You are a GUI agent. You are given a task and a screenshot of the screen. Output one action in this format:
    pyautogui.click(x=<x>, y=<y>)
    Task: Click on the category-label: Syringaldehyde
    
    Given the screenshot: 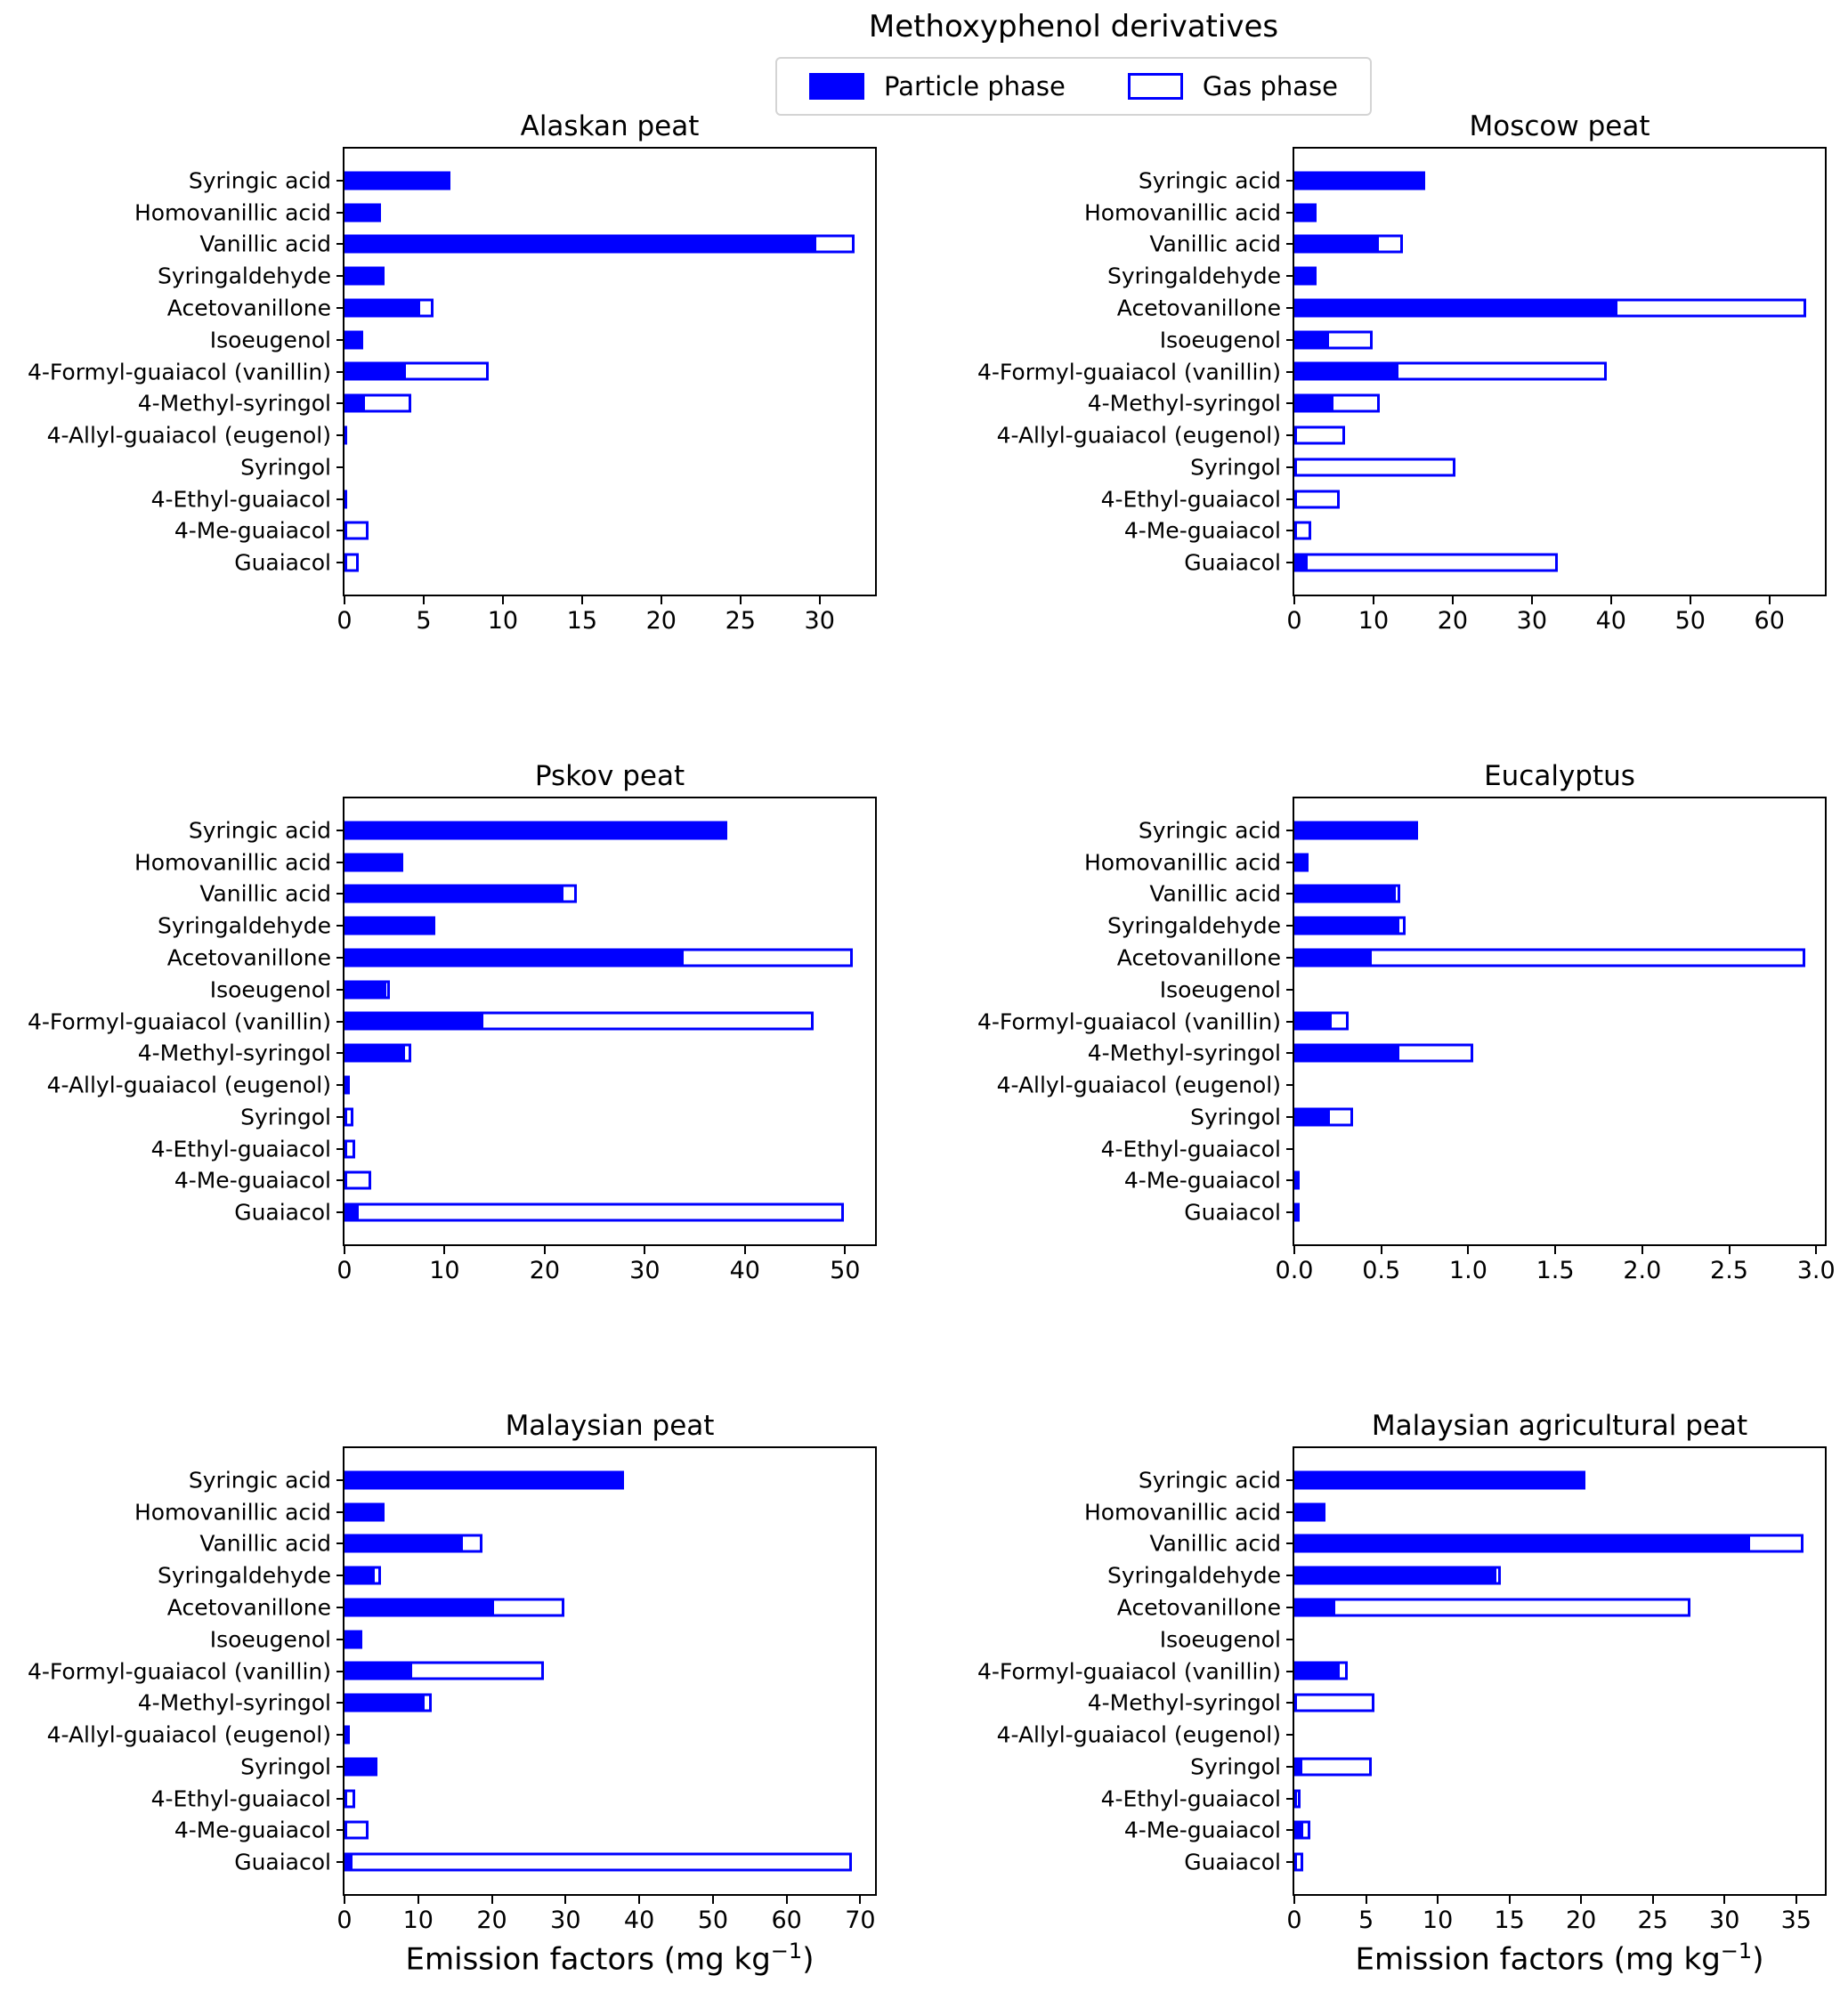 What is the action you would take?
    pyautogui.click(x=244, y=276)
    